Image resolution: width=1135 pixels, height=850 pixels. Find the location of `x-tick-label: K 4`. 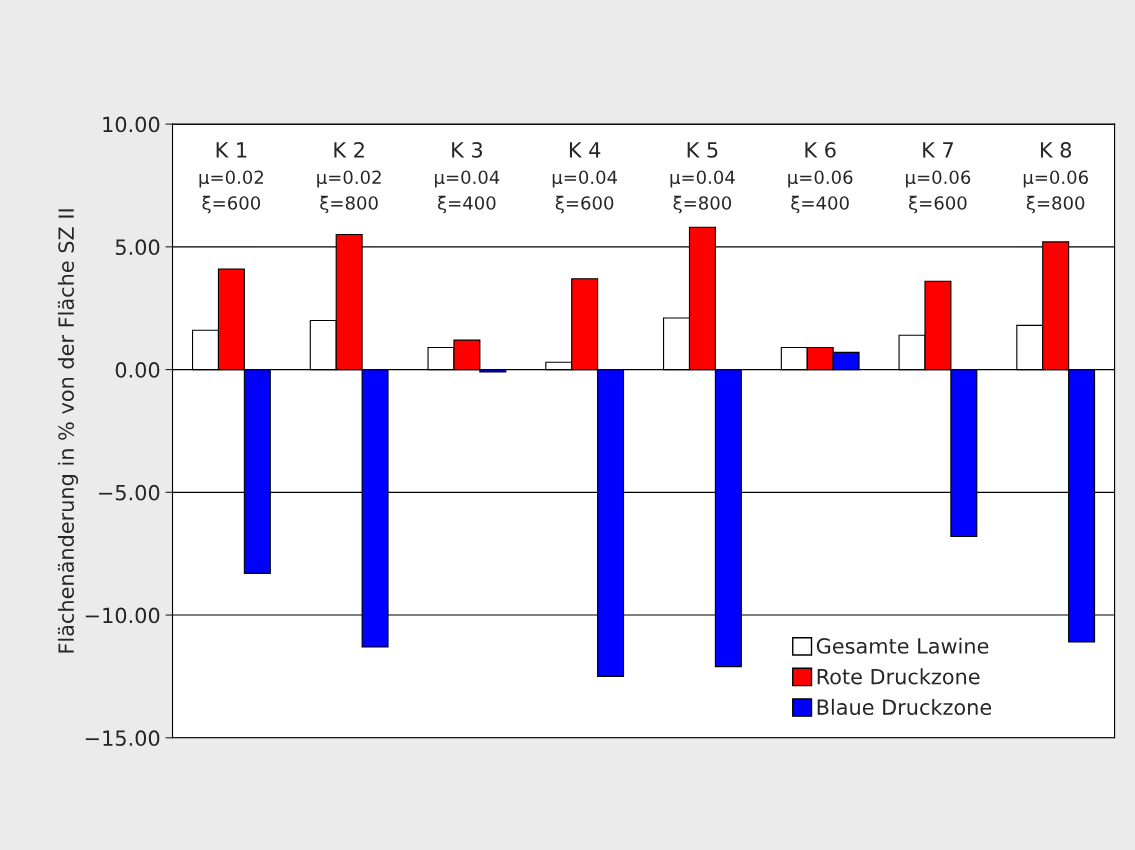

x-tick-label: K 4 is located at coordinates (585, 150).